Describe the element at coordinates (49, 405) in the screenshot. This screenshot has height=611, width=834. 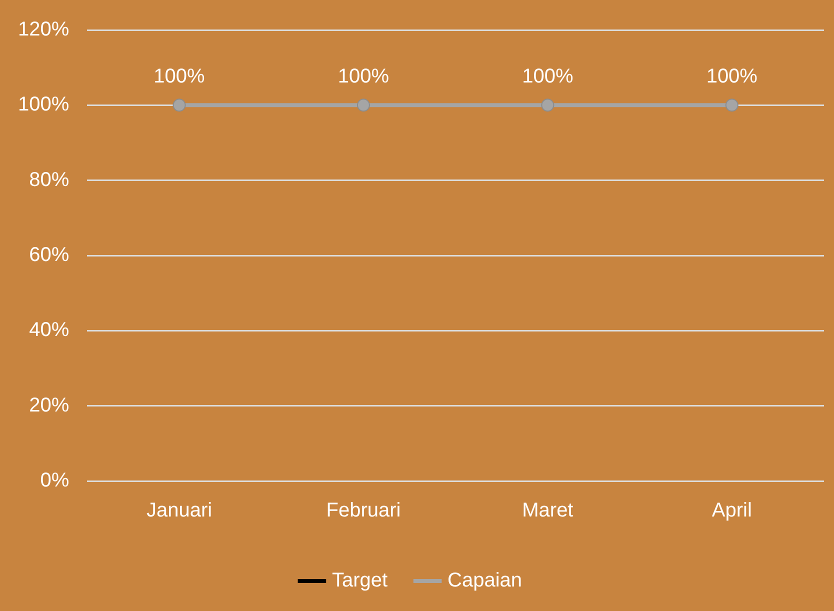
I see `y-tick-label: 20%` at that location.